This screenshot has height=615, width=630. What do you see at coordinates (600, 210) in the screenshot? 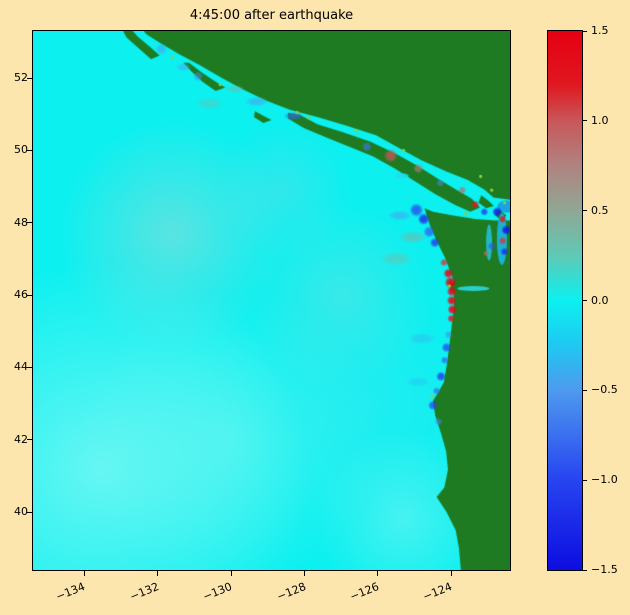
I see `colorbar-tick-label: 0.5` at bounding box center [600, 210].